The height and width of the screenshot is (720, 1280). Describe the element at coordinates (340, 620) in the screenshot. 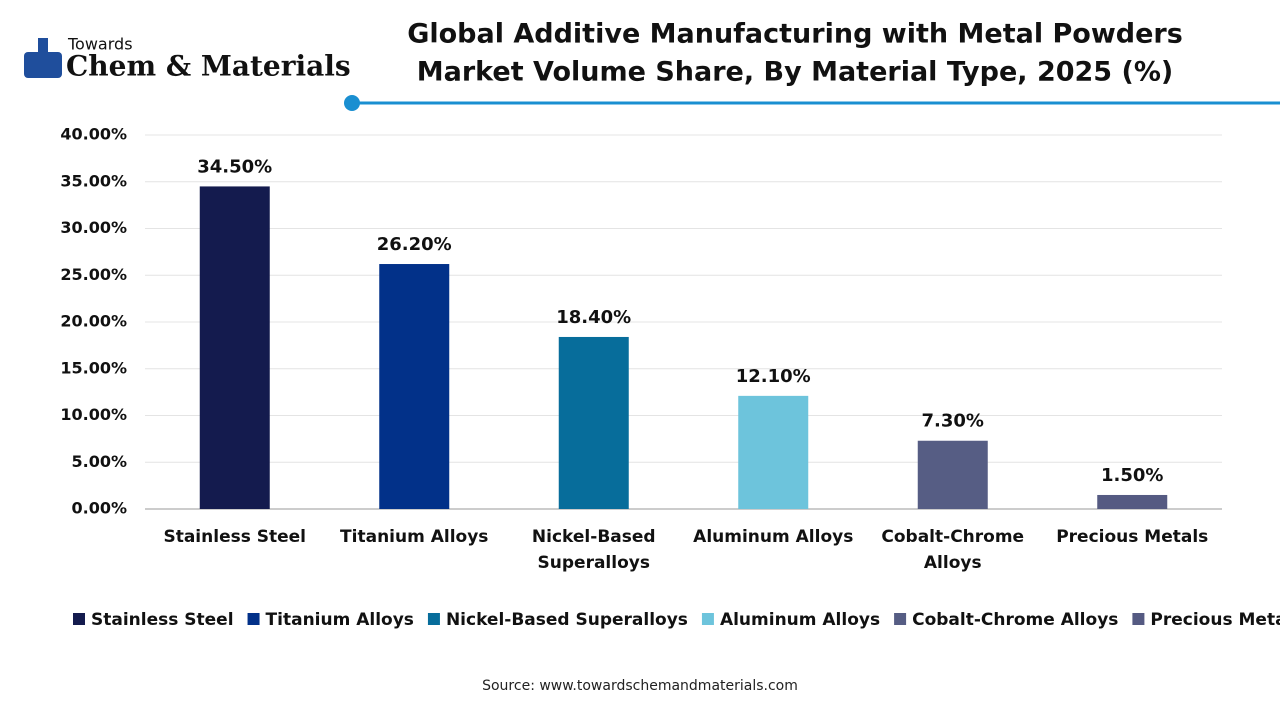

I see `legend-label: Titanium Alloys` at that location.